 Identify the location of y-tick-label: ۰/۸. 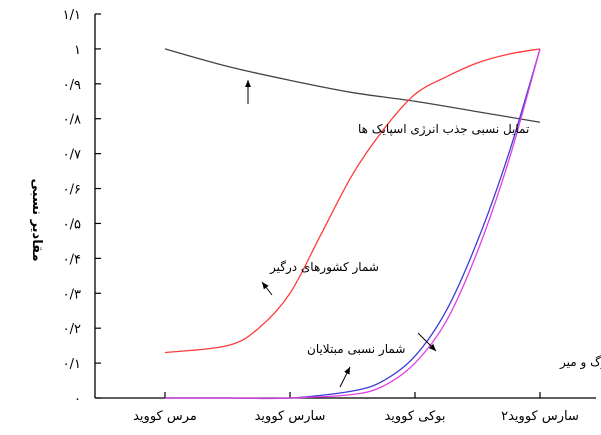
(72, 120).